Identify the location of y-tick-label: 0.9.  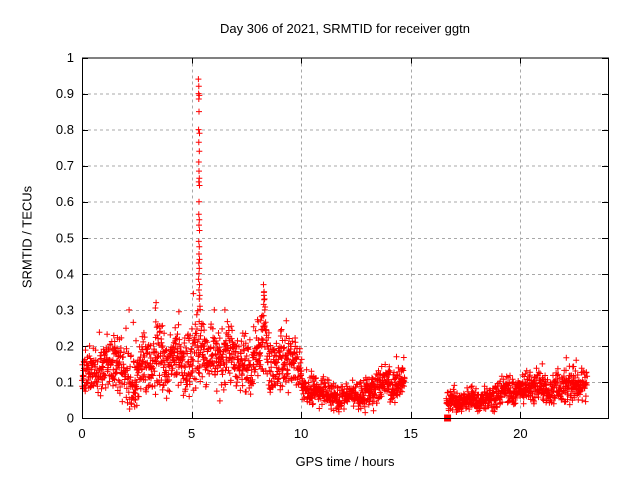
(65, 93).